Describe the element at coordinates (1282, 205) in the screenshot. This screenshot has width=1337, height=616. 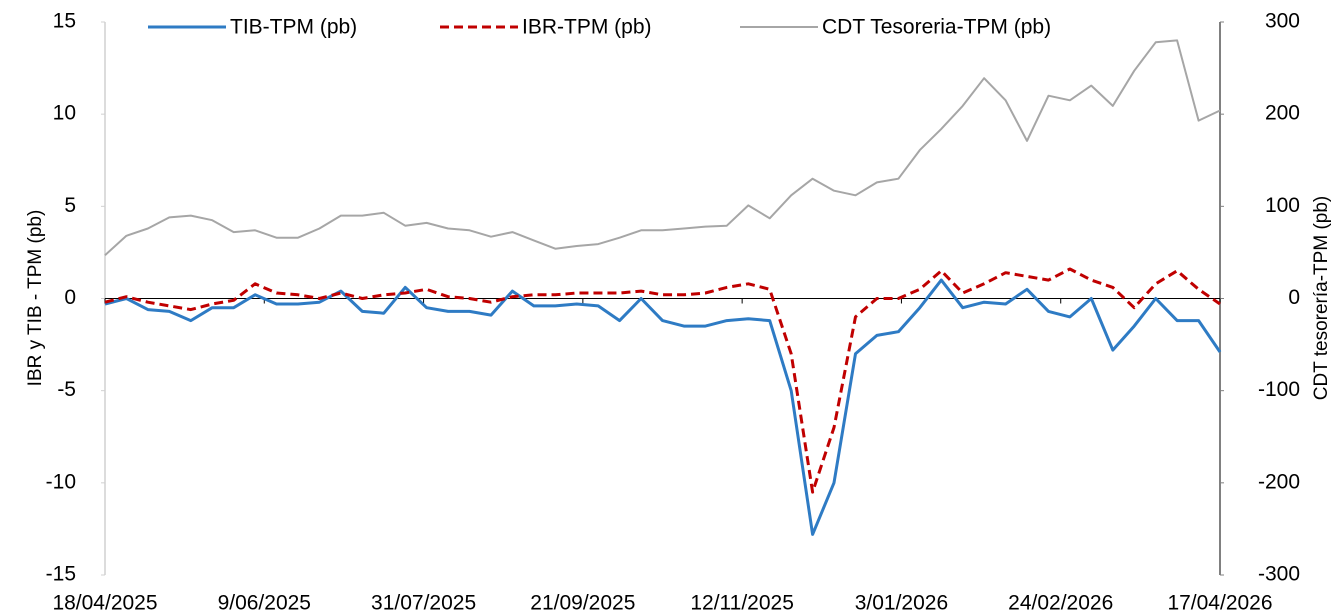
I see `y2-tick-label: 100` at that location.